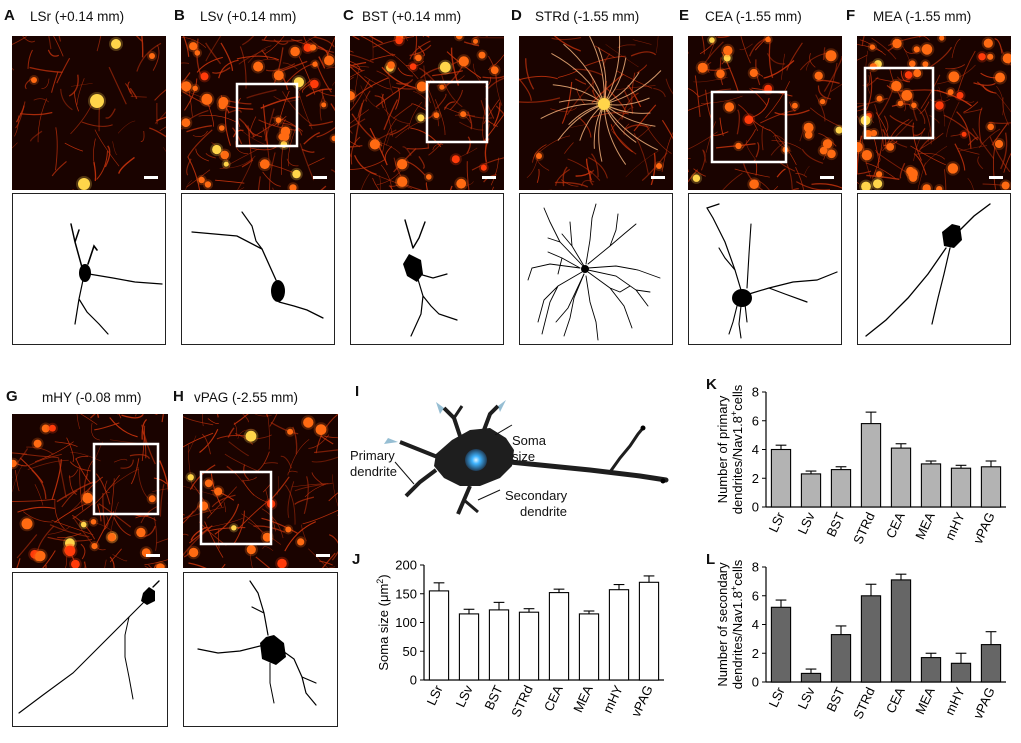 This screenshot has width=1021, height=743. I want to click on micrograph-A-svg, so click(89, 113).